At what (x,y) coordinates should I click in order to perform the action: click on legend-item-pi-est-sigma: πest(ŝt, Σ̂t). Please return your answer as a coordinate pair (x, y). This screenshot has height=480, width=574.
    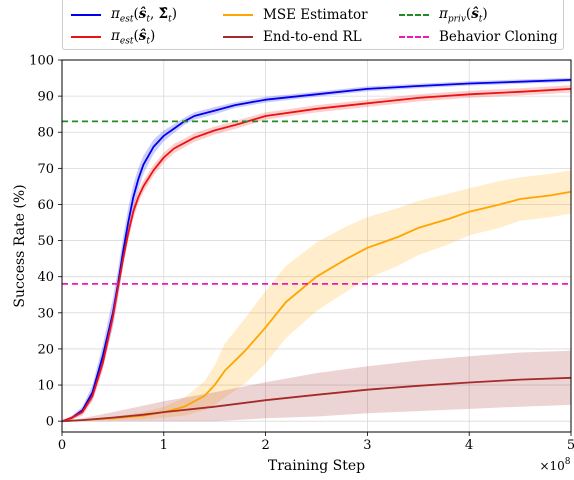
    Looking at the image, I should click on (124, 15).